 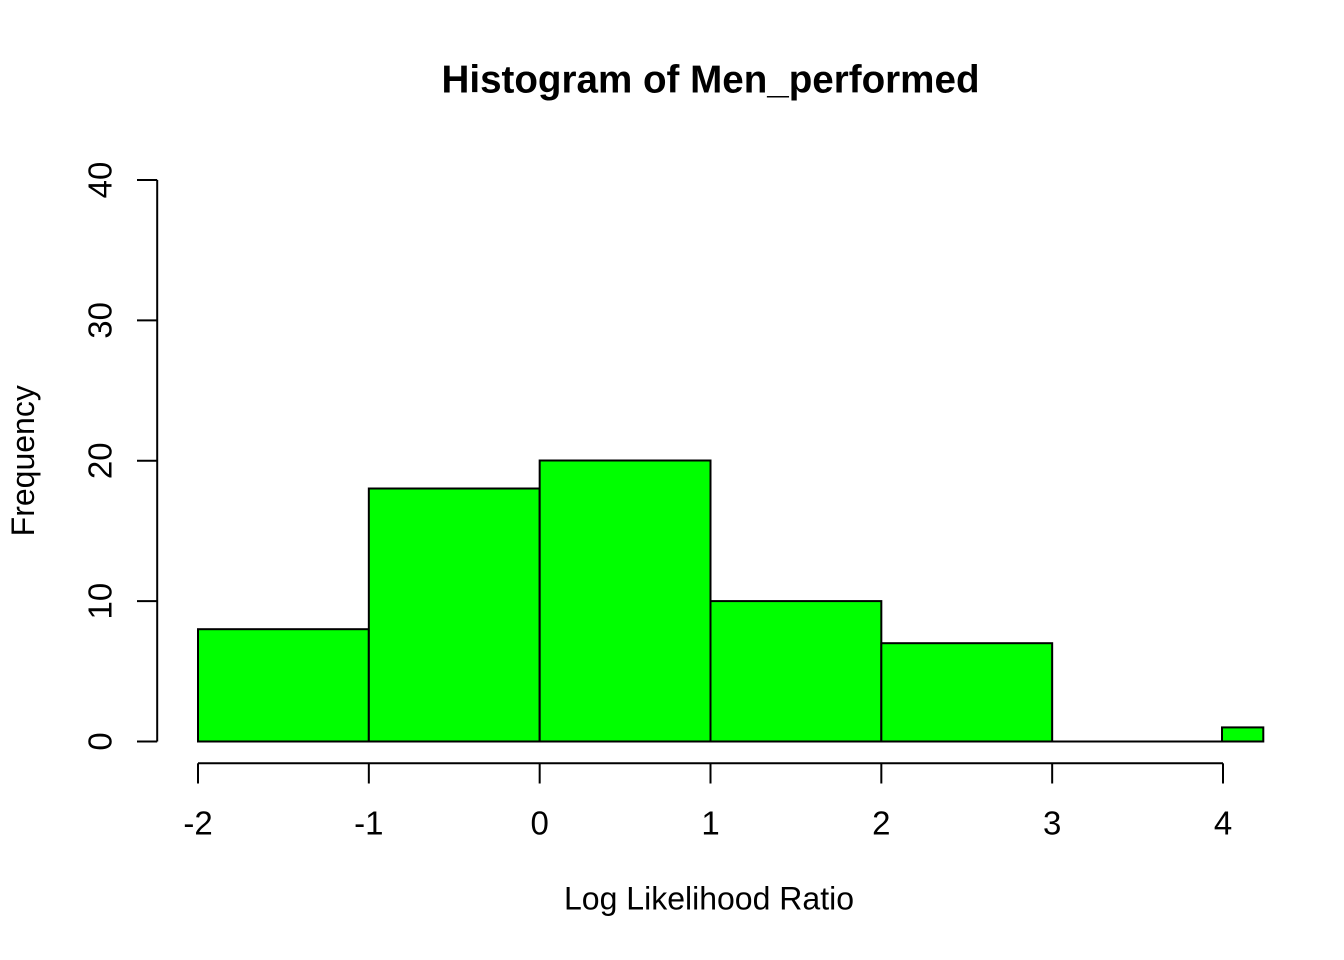 What do you see at coordinates (1052, 822) in the screenshot?
I see `svg-text: 3` at bounding box center [1052, 822].